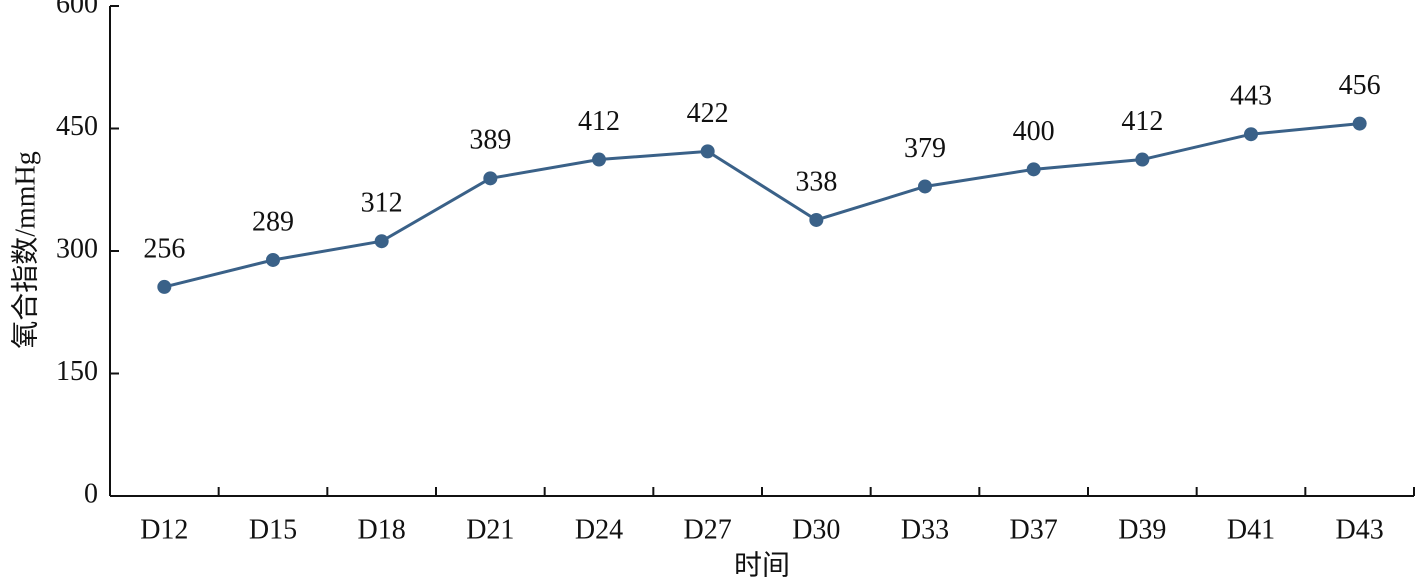 The width and height of the screenshot is (1417, 584). I want to click on x-tick-label: D30, so click(816, 529).